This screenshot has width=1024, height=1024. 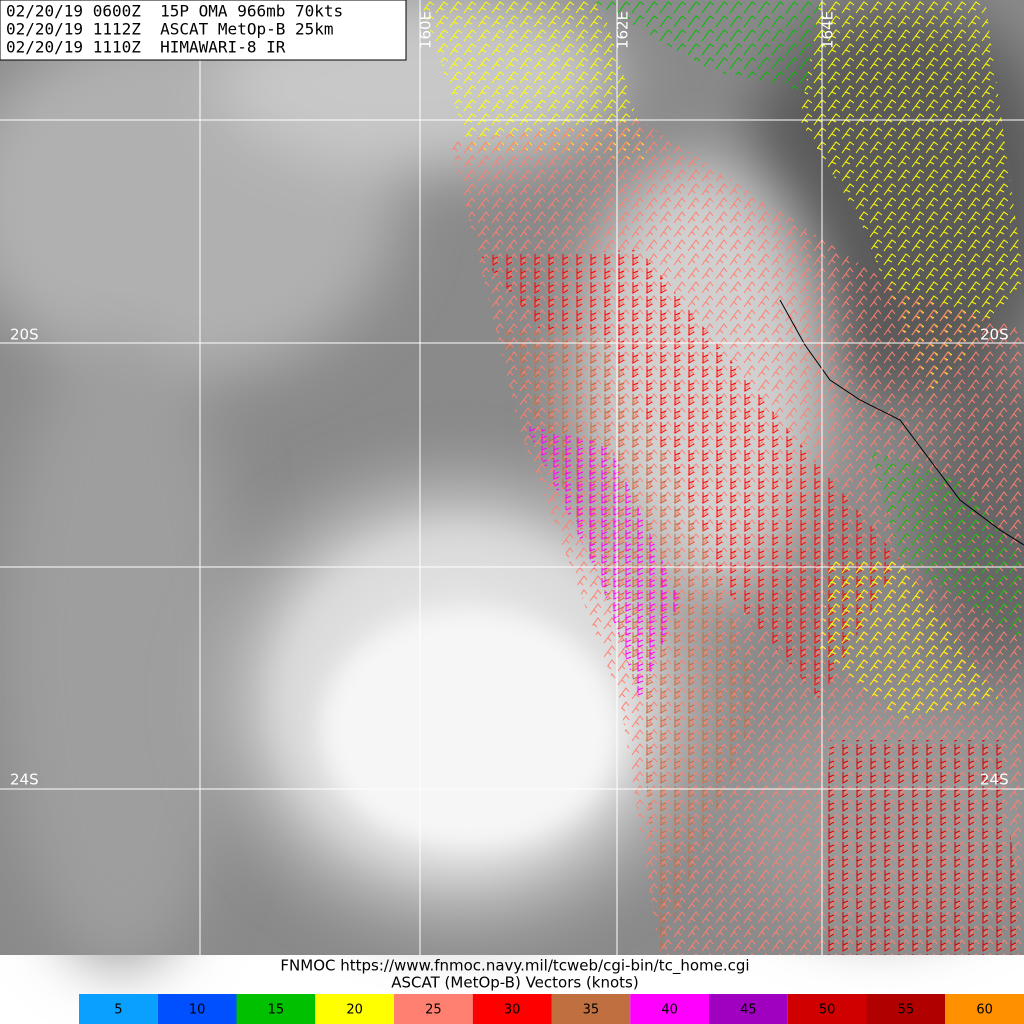 I want to click on legend-label: 45, so click(x=748, y=1010).